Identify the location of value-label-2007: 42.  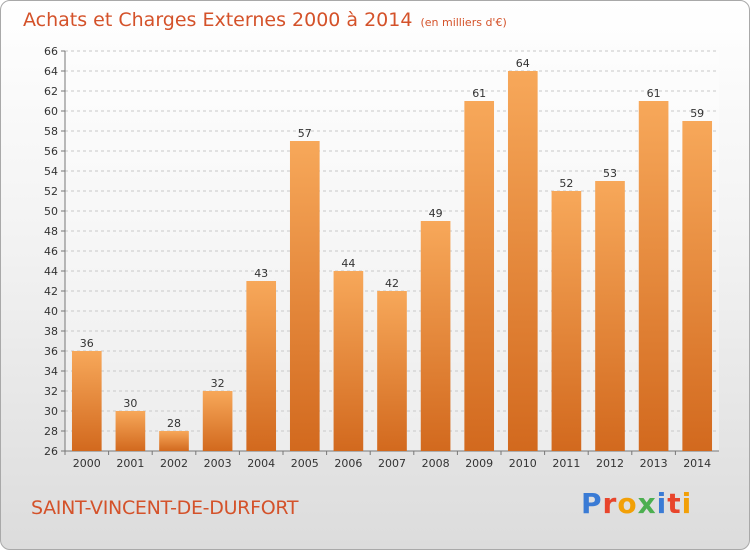
(392, 283).